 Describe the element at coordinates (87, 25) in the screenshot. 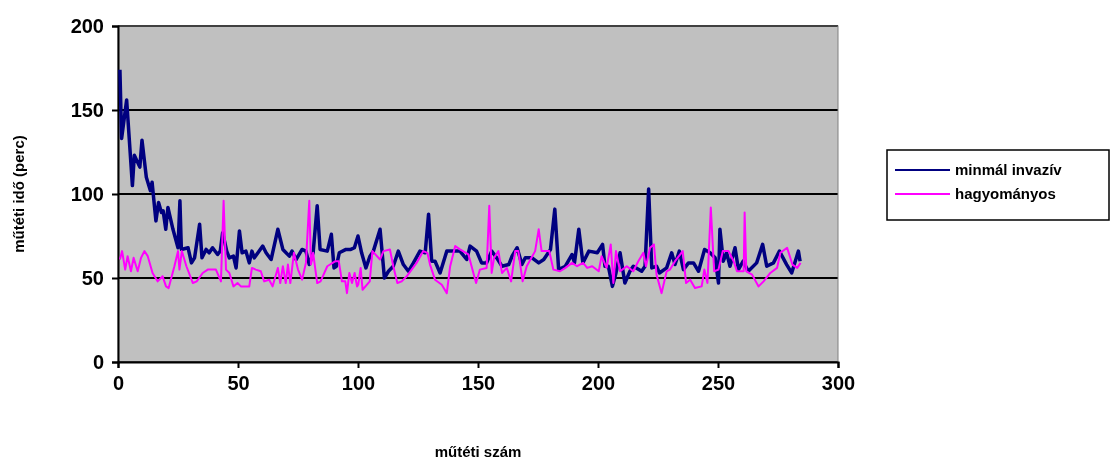

I see `y-tick-label: 200` at that location.